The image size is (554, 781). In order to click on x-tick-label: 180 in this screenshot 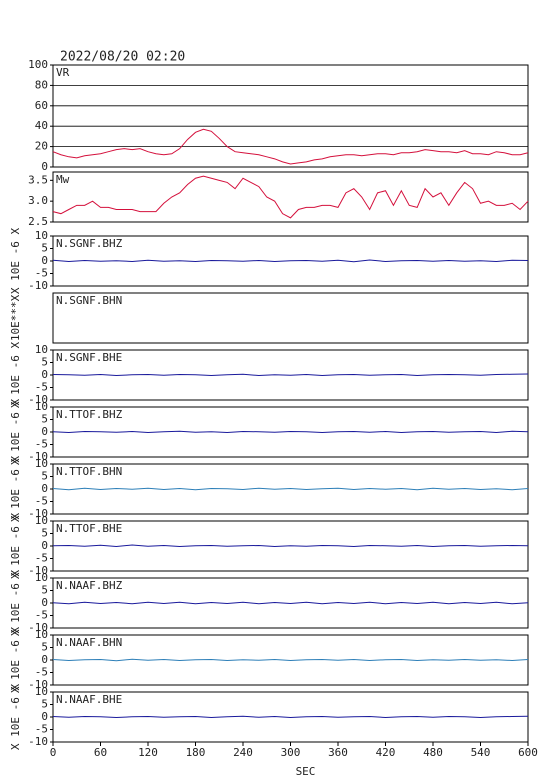, I will do `click(196, 752)`.